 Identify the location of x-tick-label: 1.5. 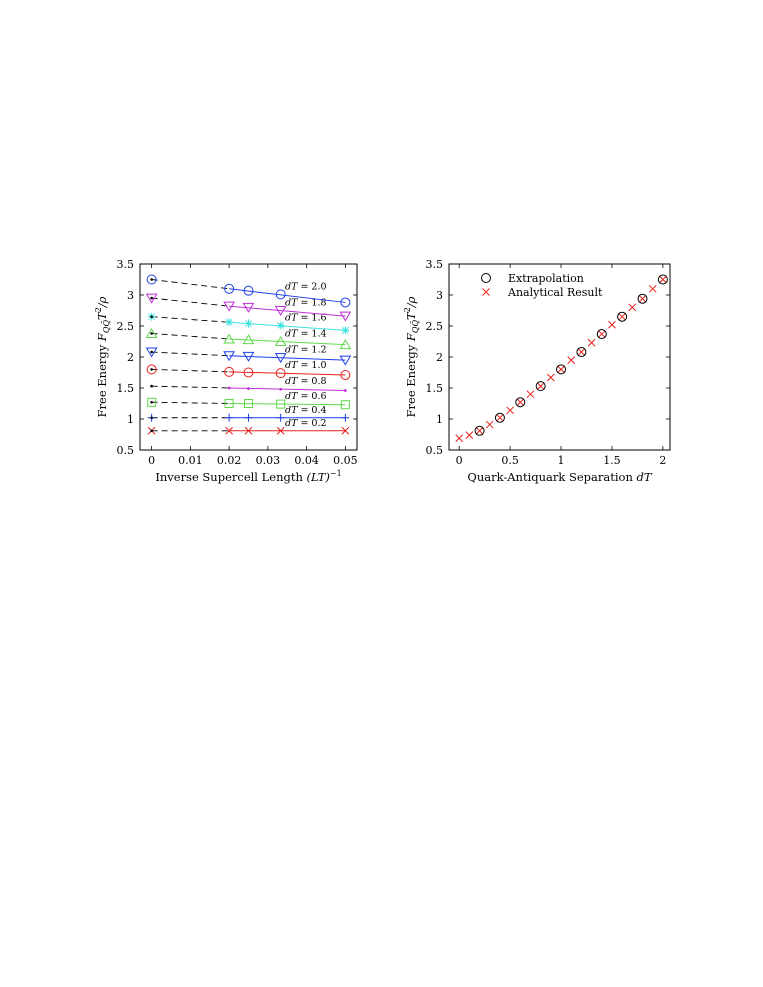
(612, 460).